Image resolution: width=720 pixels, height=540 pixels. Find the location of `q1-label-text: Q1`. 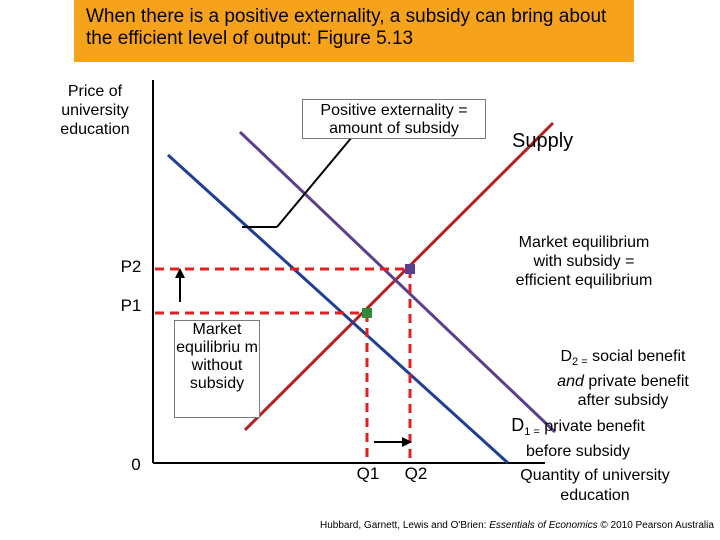

q1-label-text: Q1 is located at coordinates (368, 473).